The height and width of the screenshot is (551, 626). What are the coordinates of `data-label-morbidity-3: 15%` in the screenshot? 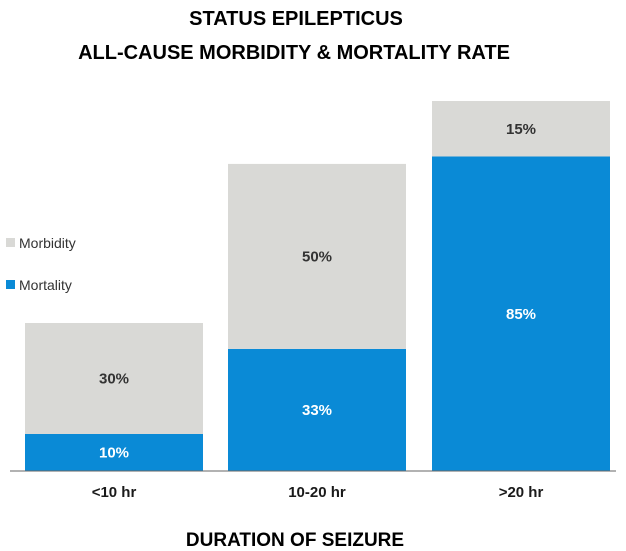 It's located at (521, 129).